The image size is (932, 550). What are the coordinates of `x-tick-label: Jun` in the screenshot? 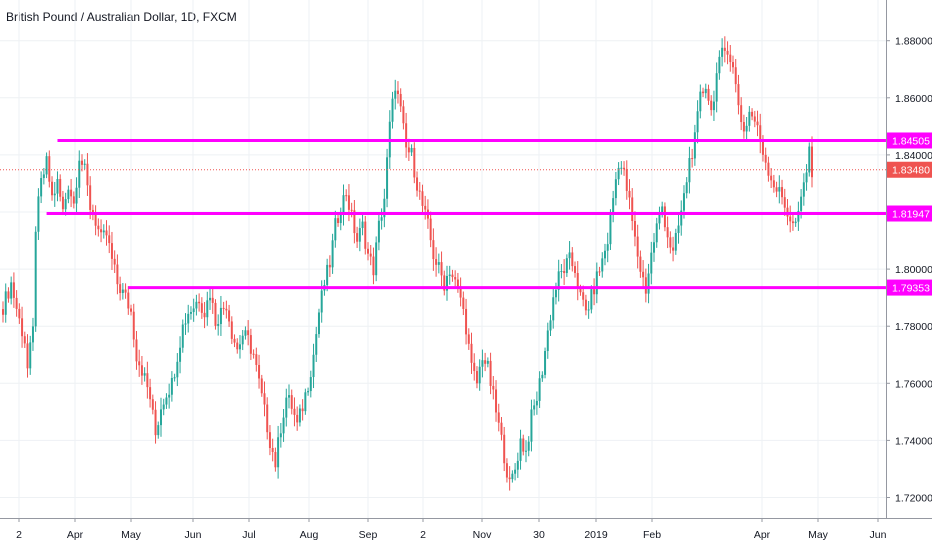 It's located at (878, 535).